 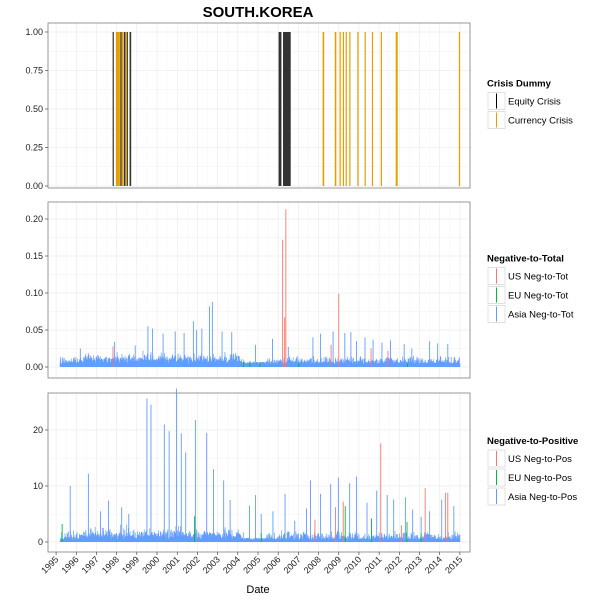 What do you see at coordinates (542, 497) in the screenshot?
I see `legend-entry: Asia Neg-to-Pos` at bounding box center [542, 497].